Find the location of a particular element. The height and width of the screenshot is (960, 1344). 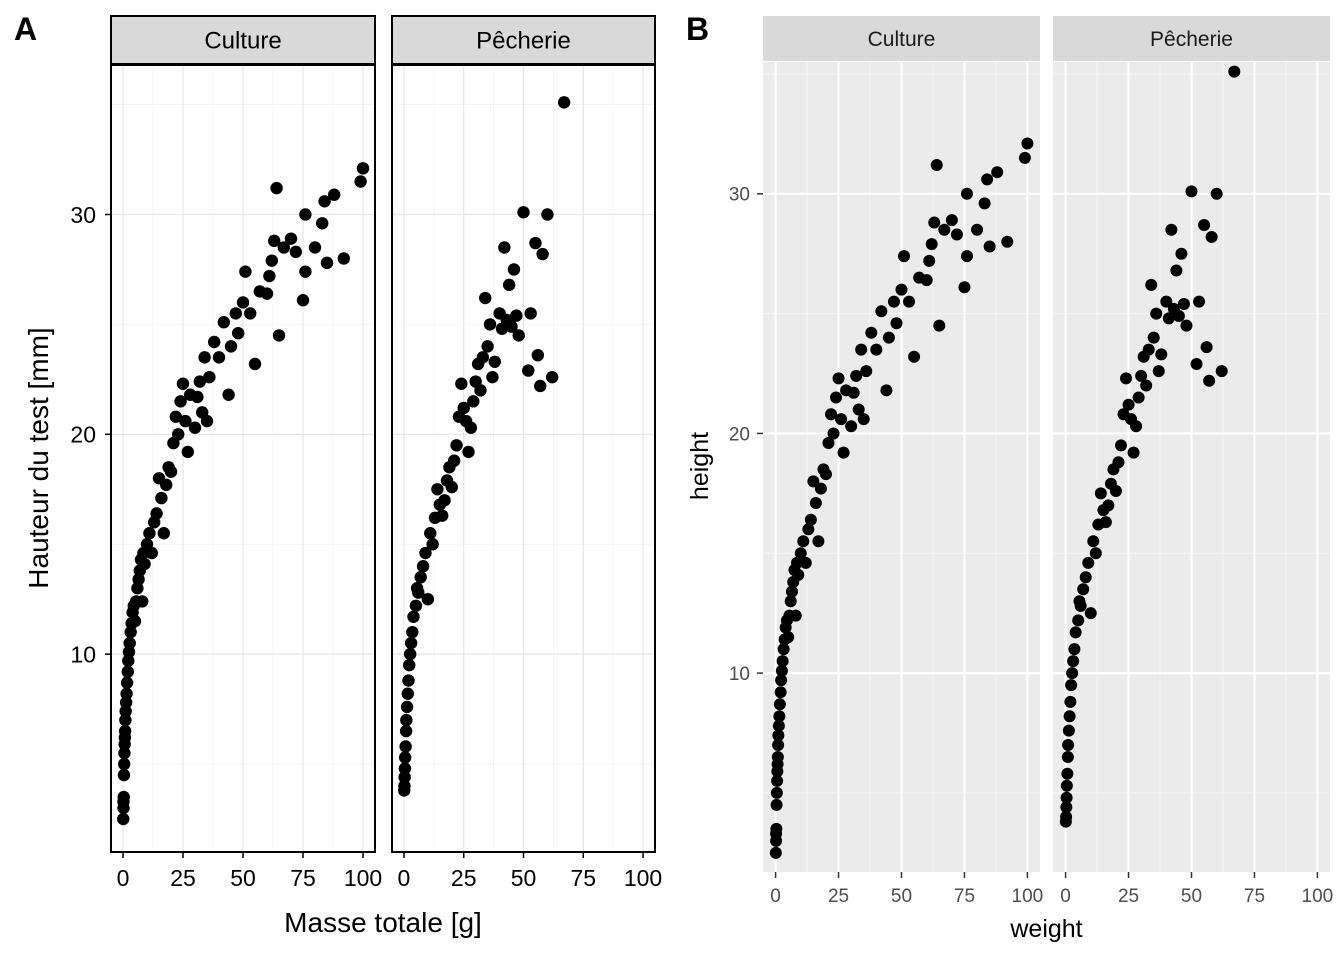

panel-a-pecherie-x-tick-label: 50 is located at coordinates (524, 878).